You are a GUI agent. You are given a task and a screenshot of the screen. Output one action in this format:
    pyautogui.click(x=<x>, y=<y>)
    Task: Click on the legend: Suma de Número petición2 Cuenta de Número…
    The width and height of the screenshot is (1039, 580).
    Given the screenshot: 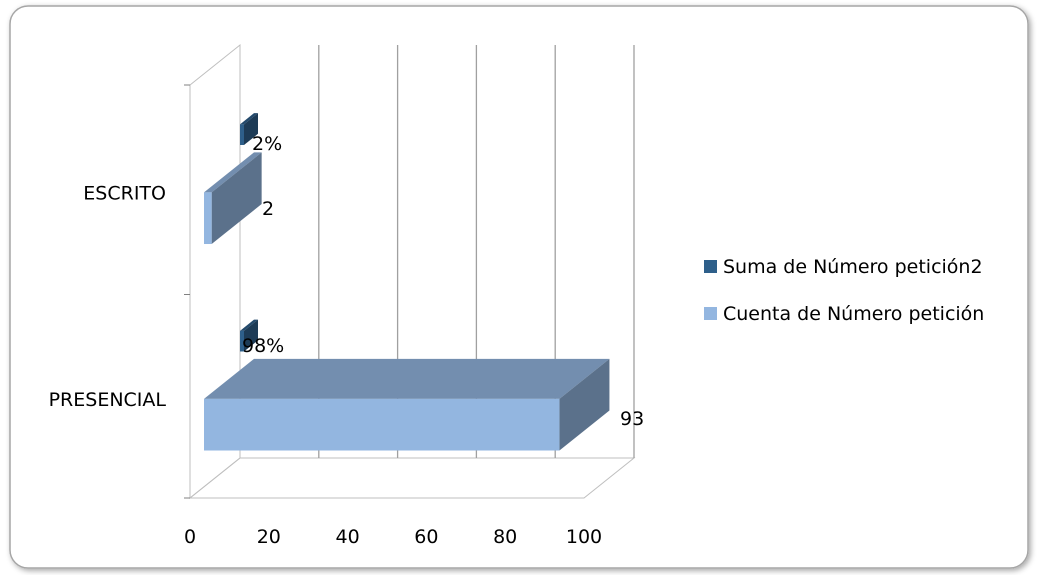 What is the action you would take?
    pyautogui.click(x=844, y=290)
    